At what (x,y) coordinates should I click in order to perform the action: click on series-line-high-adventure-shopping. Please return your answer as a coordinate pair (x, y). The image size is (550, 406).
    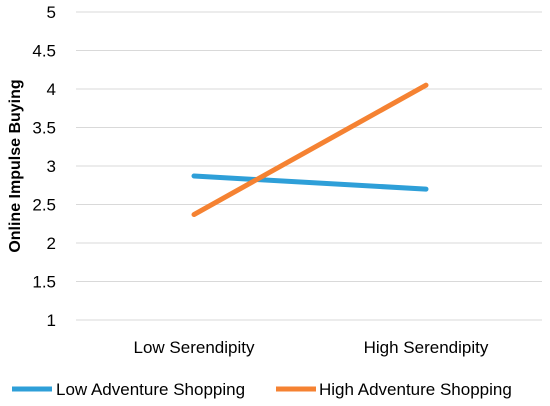
    Looking at the image, I should click on (310, 150).